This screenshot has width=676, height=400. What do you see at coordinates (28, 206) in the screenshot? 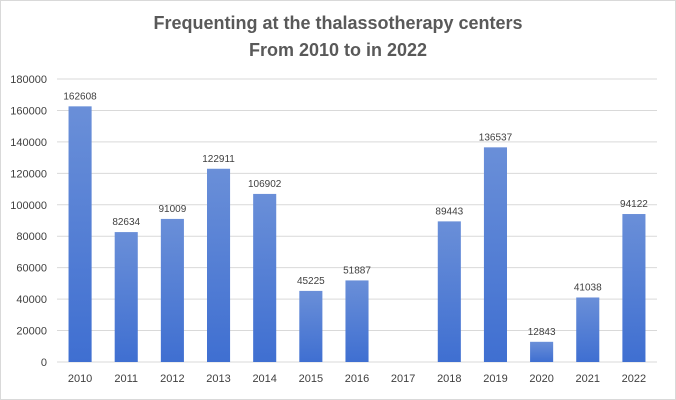
I see `y-tick-label: 100000` at bounding box center [28, 206].